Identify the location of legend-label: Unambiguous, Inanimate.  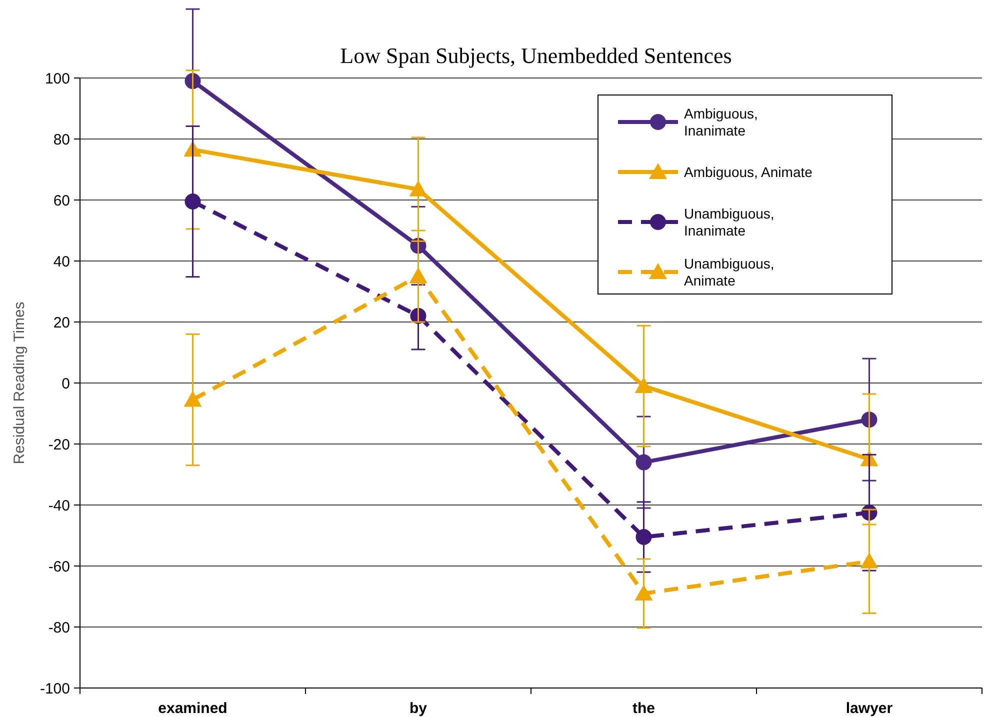
(729, 221).